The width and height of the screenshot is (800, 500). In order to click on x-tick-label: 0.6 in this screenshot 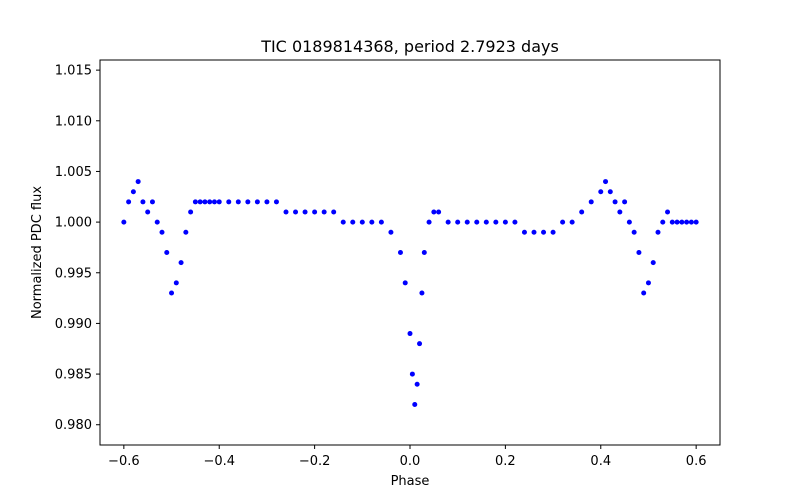, I will do `click(696, 461)`.